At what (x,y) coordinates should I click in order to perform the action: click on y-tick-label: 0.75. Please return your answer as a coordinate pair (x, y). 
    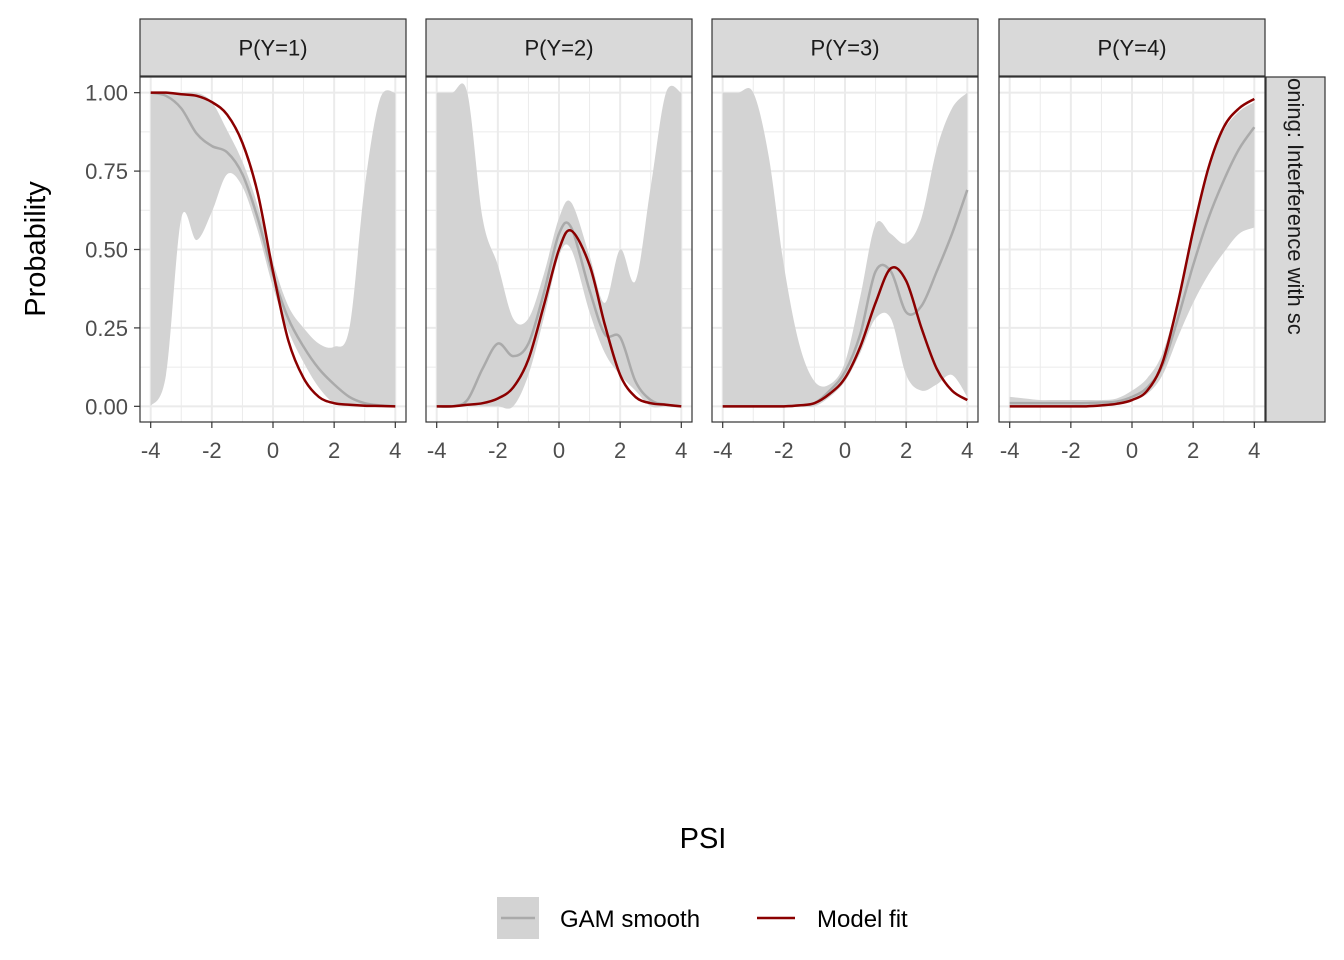
    Looking at the image, I should click on (106, 171).